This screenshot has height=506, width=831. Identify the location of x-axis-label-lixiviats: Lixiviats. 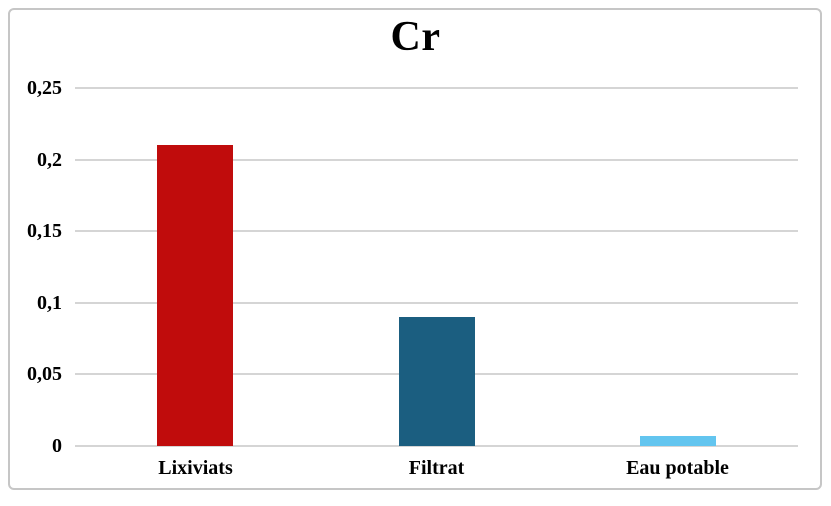
(195, 468).